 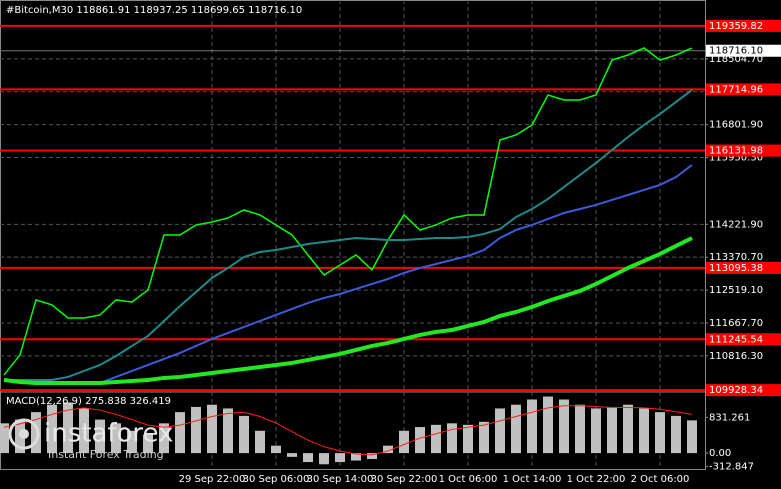 I want to click on level-label: 116131.98, so click(x=736, y=151).